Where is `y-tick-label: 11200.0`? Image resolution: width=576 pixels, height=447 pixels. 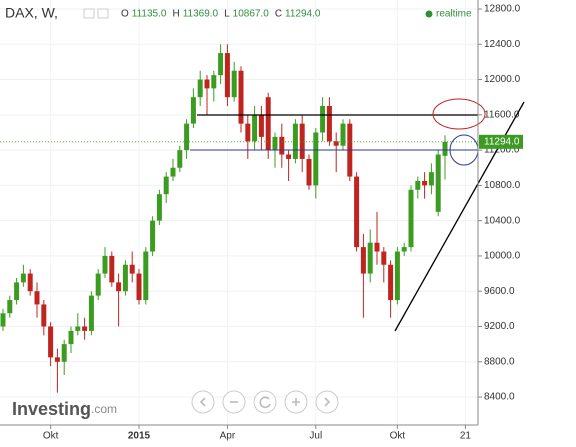 y-tick-label: 11200.0 is located at coordinates (502, 150).